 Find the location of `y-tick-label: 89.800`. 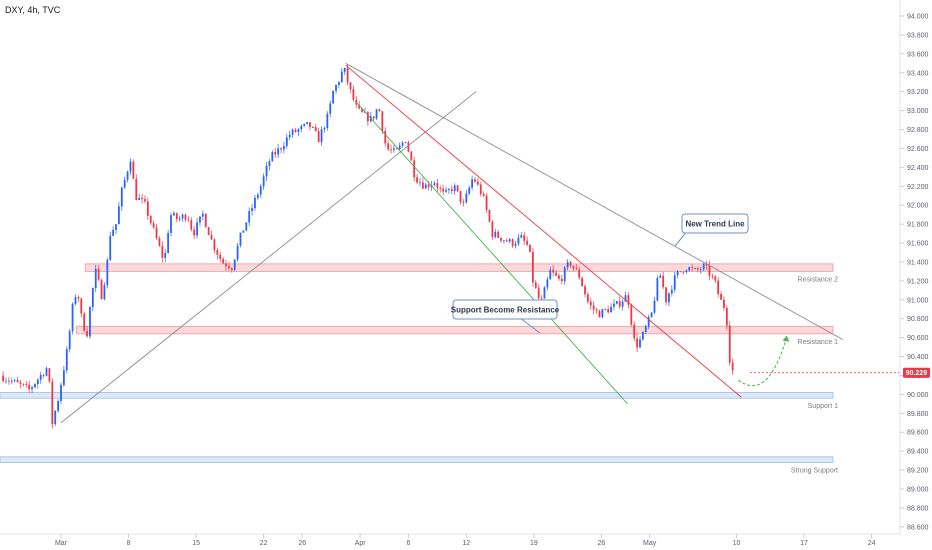

y-tick-label: 89.800 is located at coordinates (918, 414).